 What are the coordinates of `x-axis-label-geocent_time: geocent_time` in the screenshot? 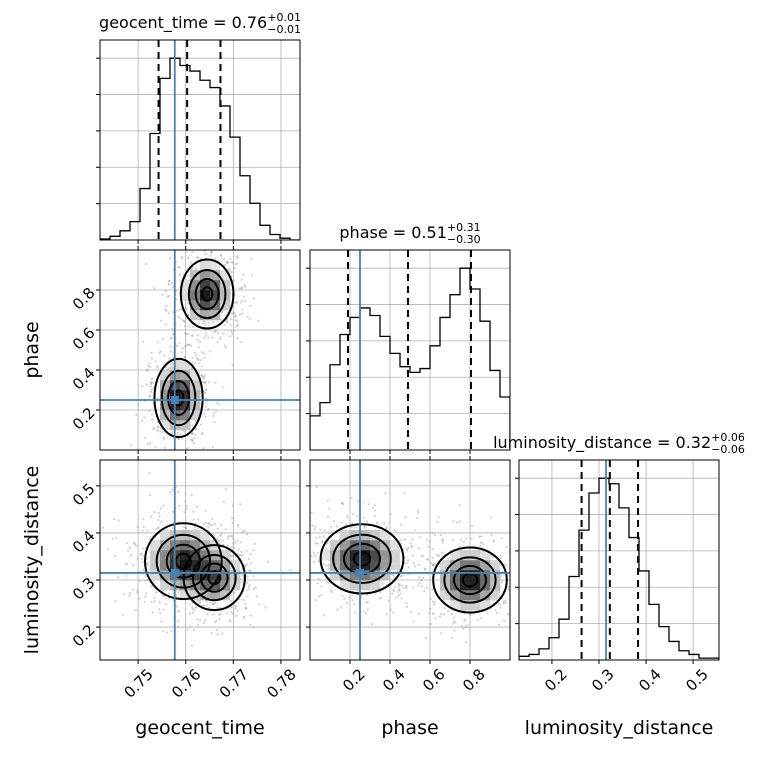 It's located at (199, 728).